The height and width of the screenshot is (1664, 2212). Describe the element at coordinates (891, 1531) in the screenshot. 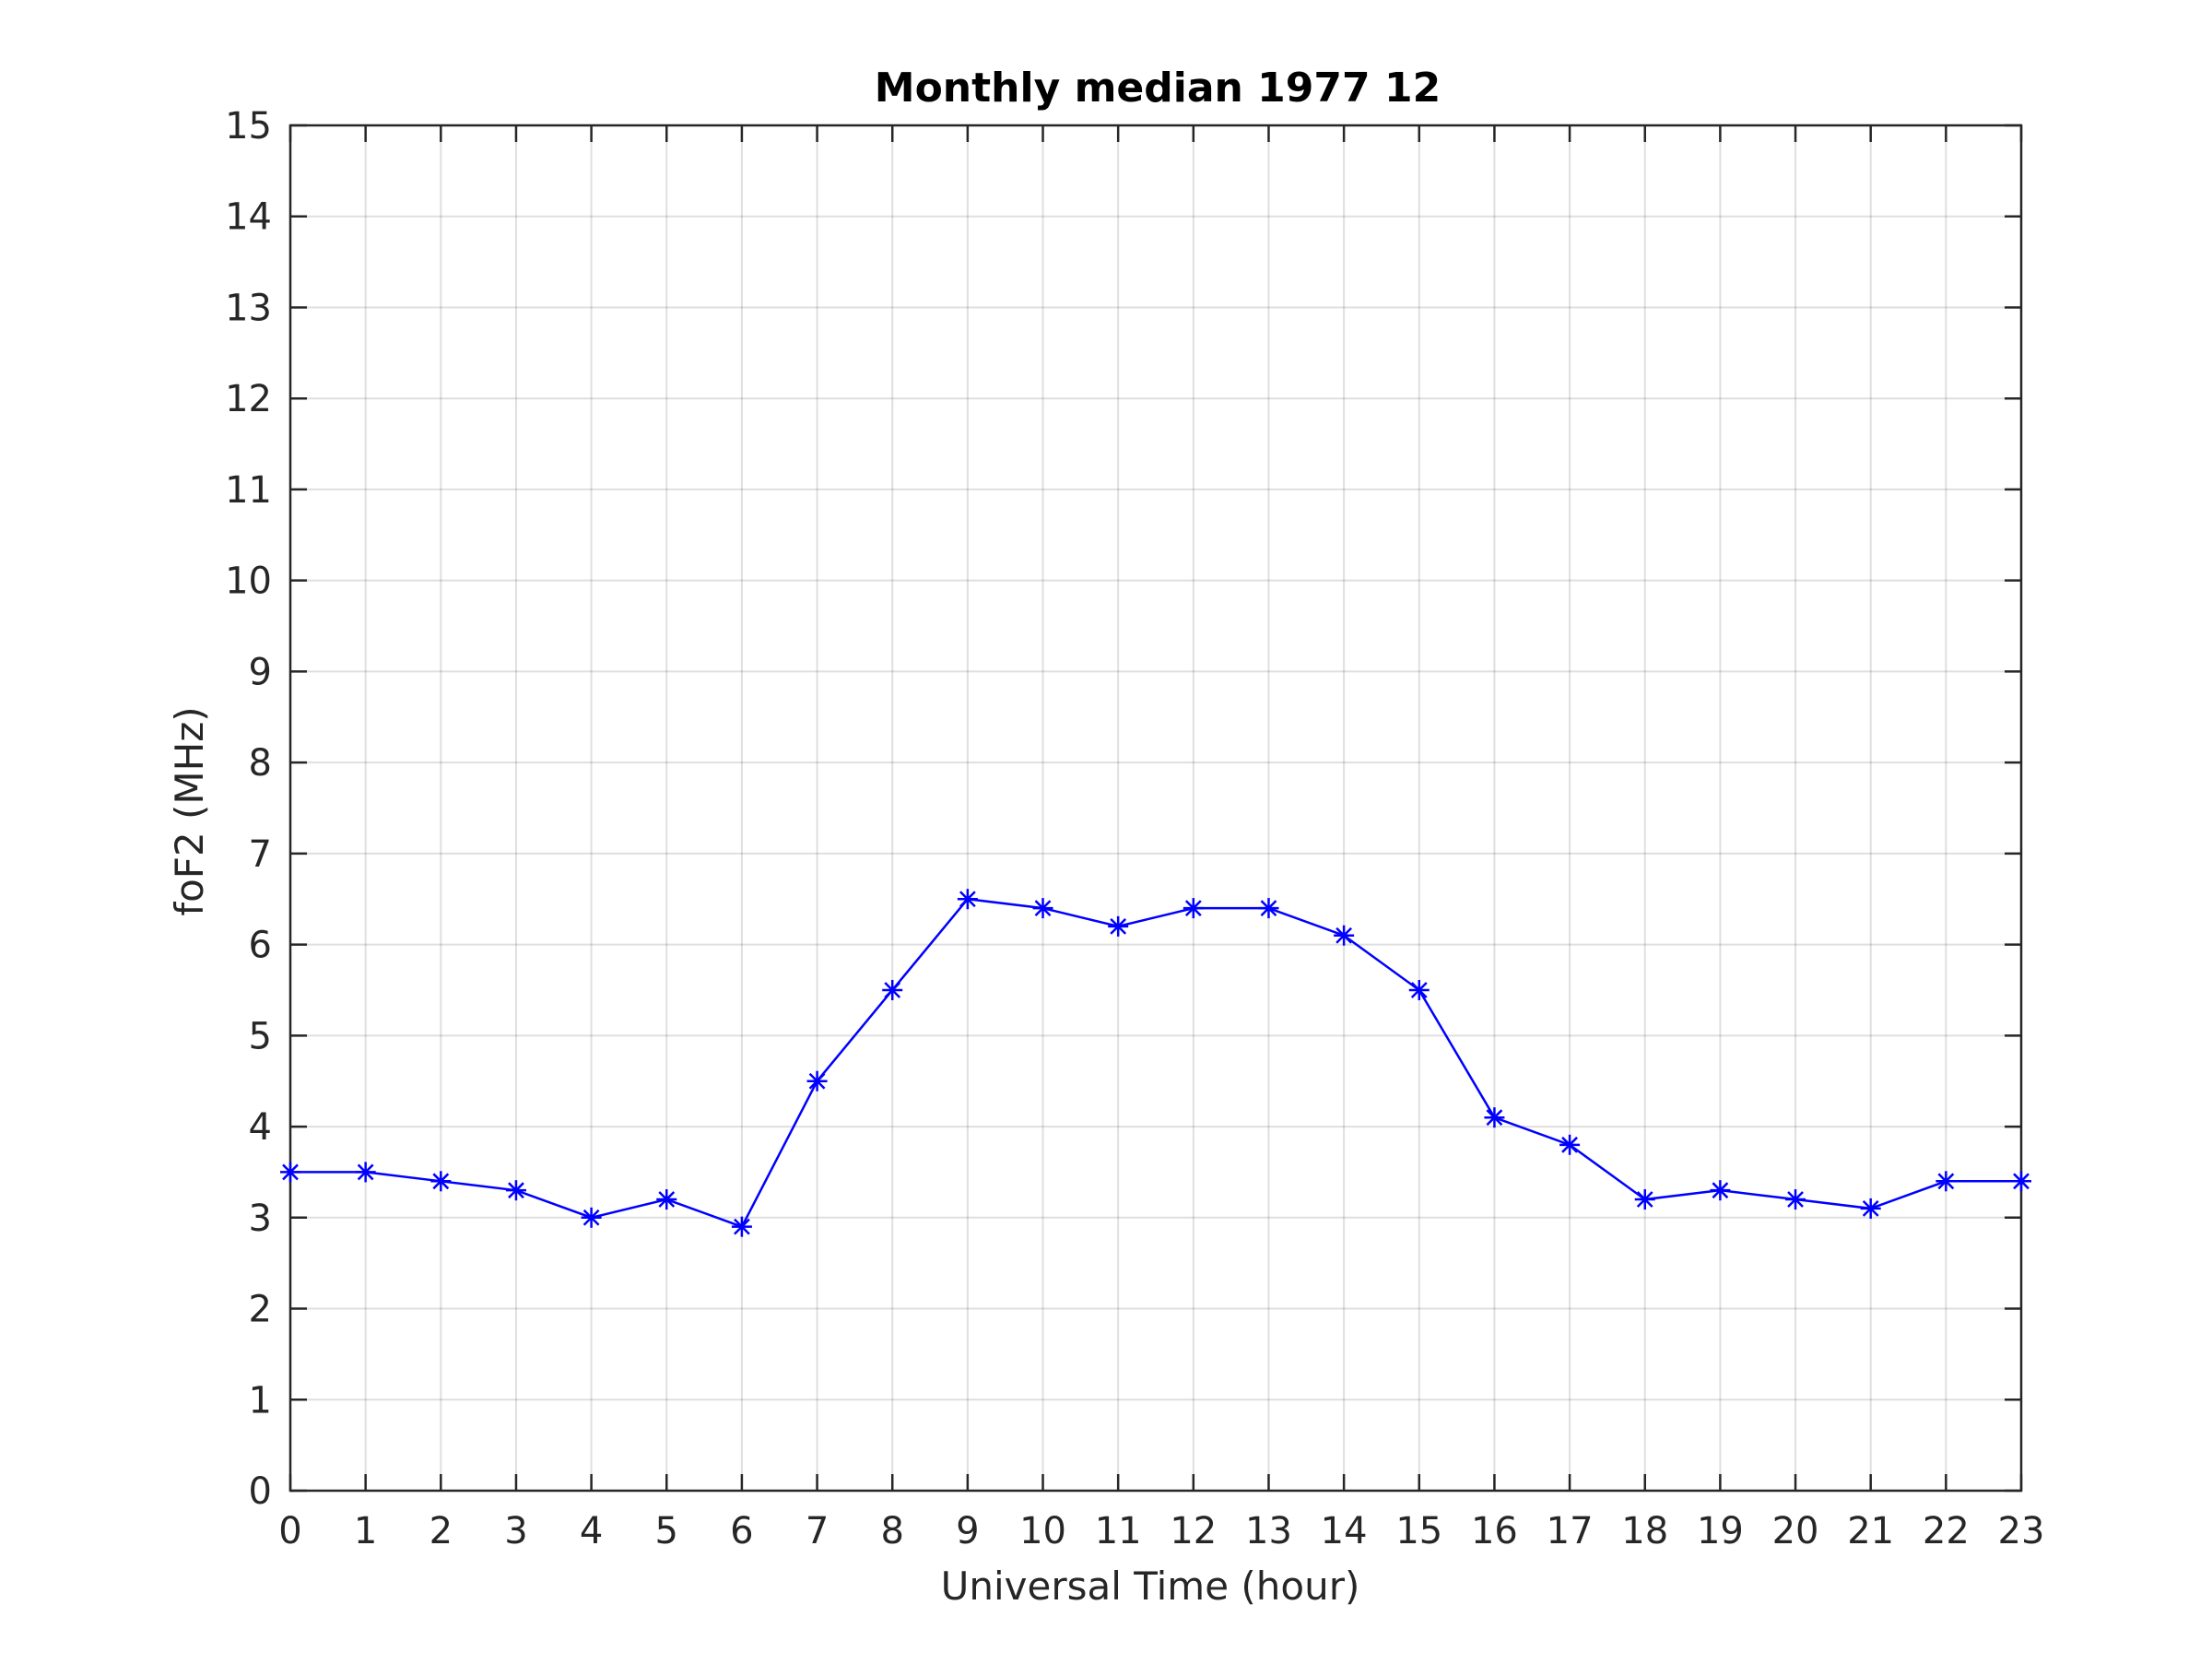

I see `x-tick-label: 8` at that location.